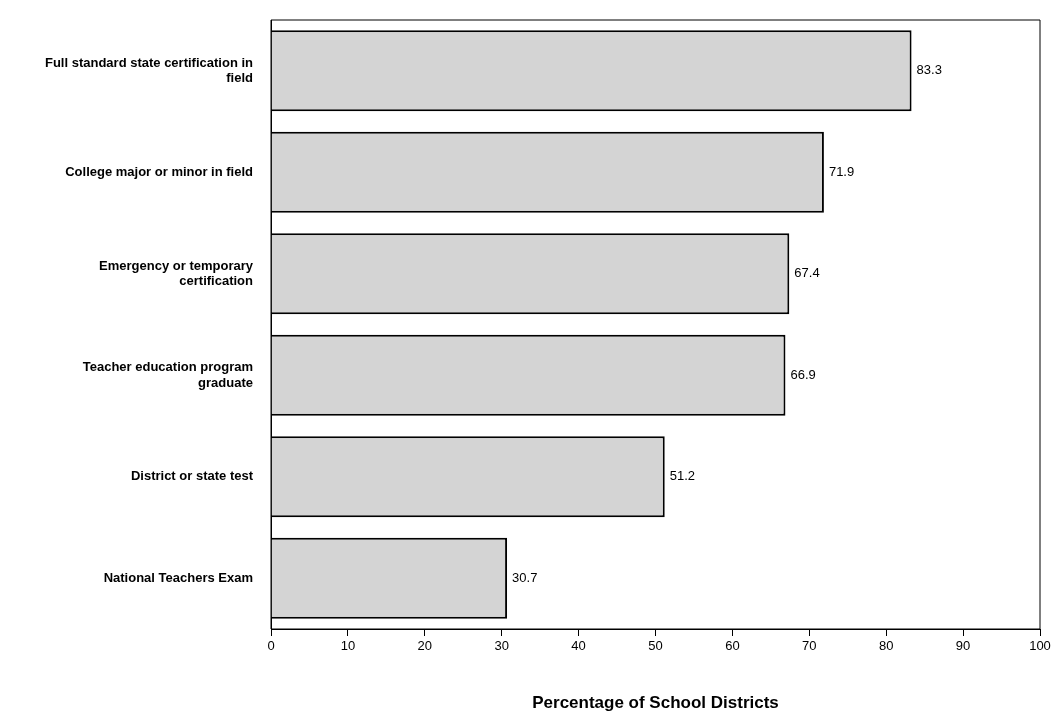 The width and height of the screenshot is (1055, 718). I want to click on y-tick-label: District or state test, so click(192, 476).